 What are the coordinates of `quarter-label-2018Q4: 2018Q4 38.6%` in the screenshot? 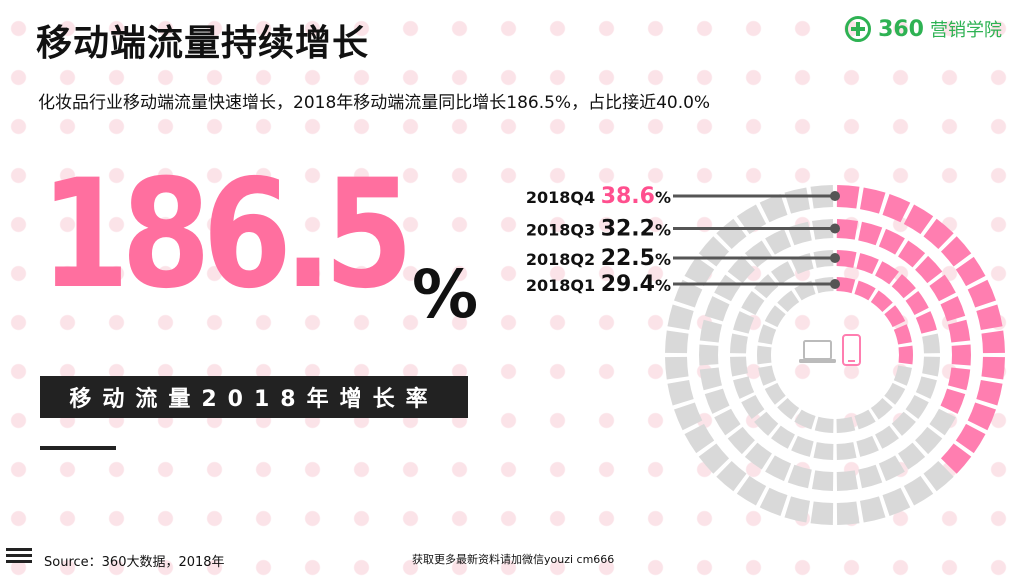 It's located at (598, 196).